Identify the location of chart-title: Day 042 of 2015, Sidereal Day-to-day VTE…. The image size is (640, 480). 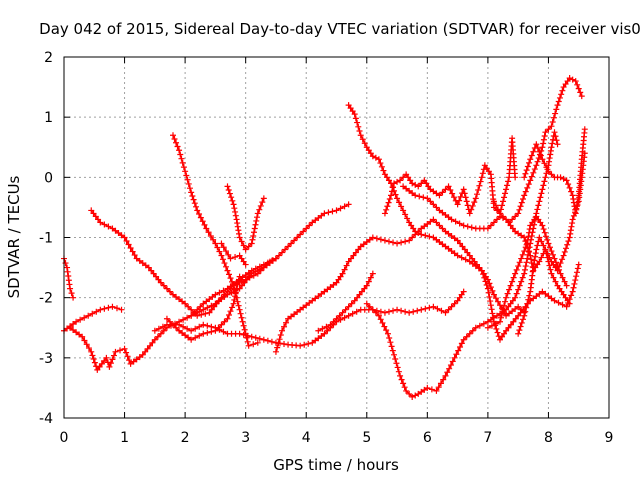
(339, 29).